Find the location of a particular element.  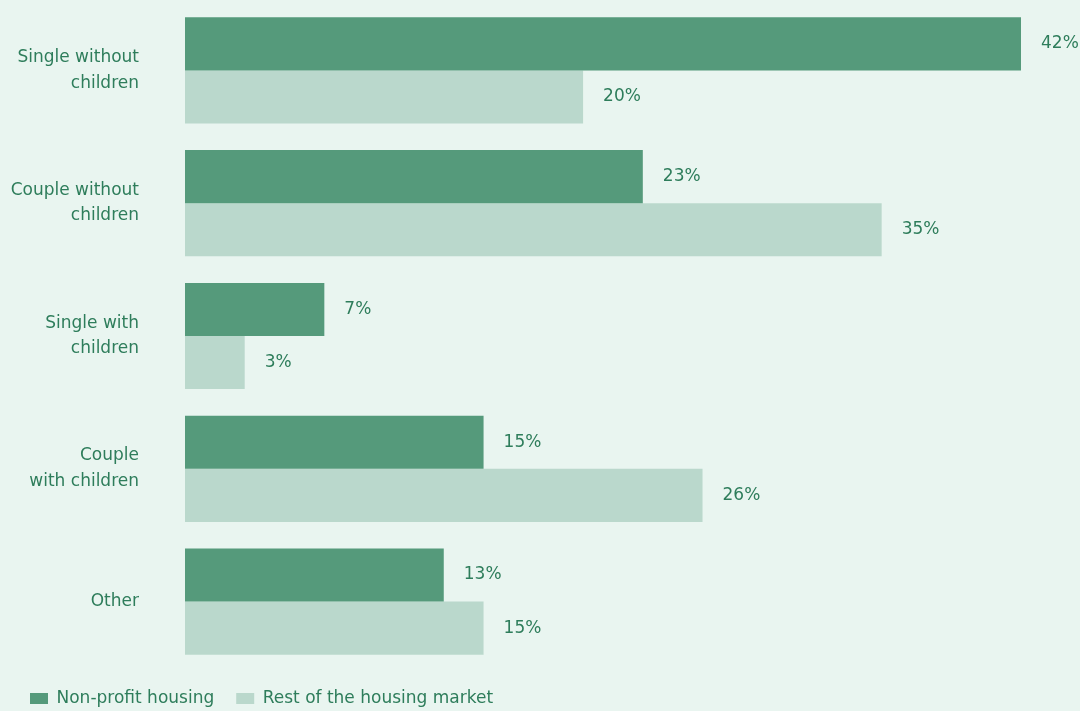

data-label: 20% is located at coordinates (622, 95).